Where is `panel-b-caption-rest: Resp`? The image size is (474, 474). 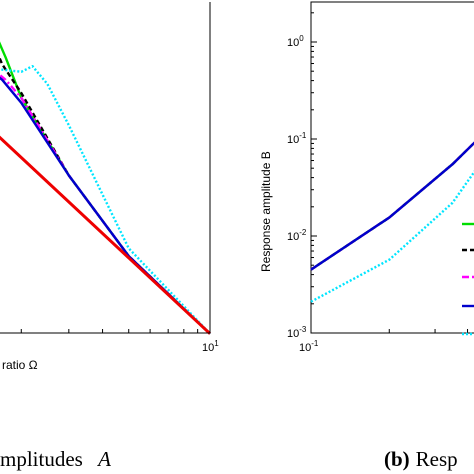
panel-b-caption-rest: Resp is located at coordinates (437, 459).